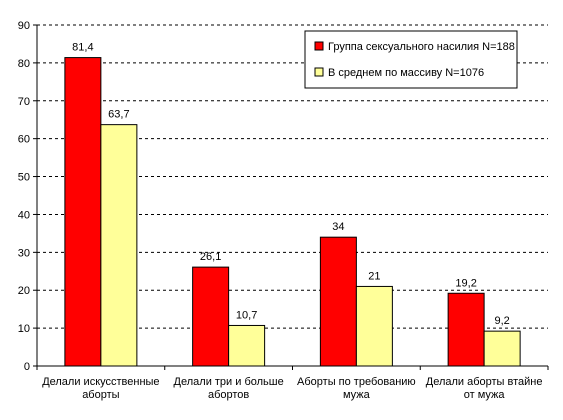  Describe the element at coordinates (118, 115) in the screenshot. I see `data-label: 63,7` at that location.